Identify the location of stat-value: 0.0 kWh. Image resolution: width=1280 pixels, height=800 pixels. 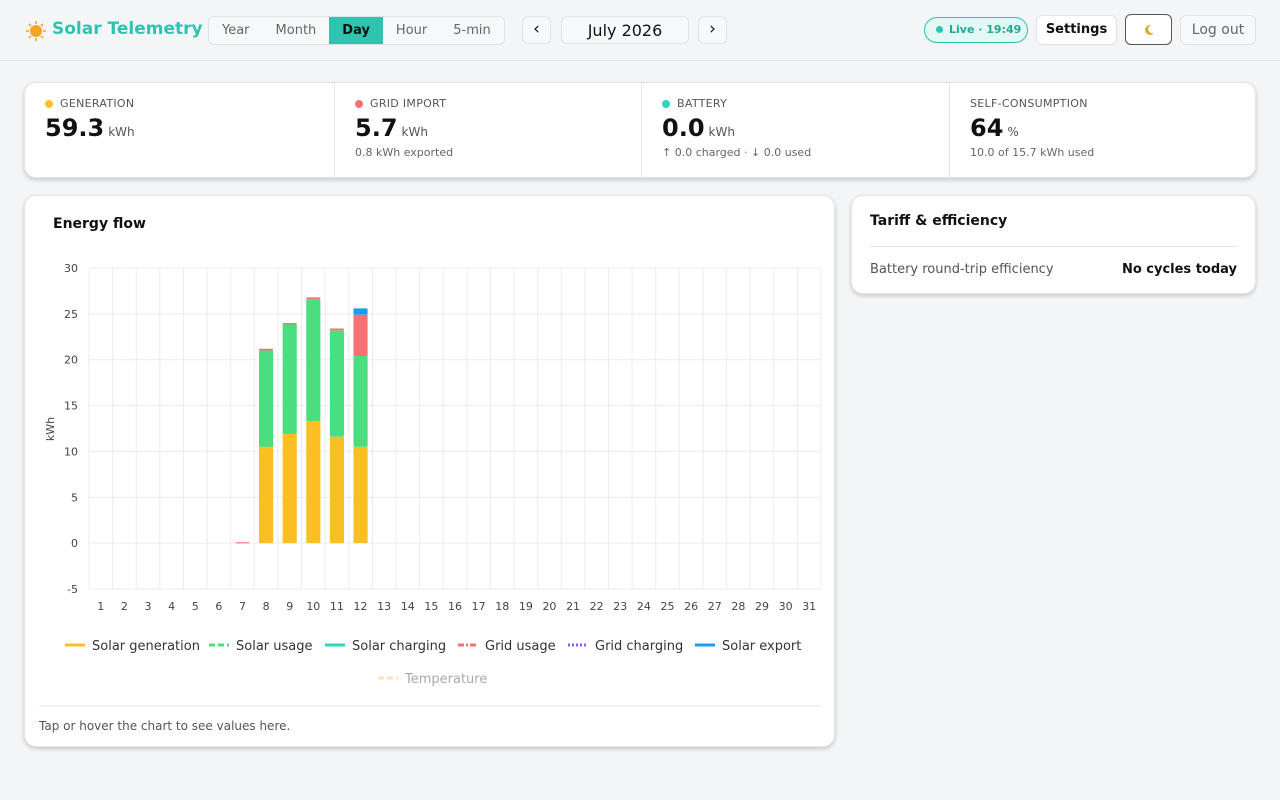
(795, 128).